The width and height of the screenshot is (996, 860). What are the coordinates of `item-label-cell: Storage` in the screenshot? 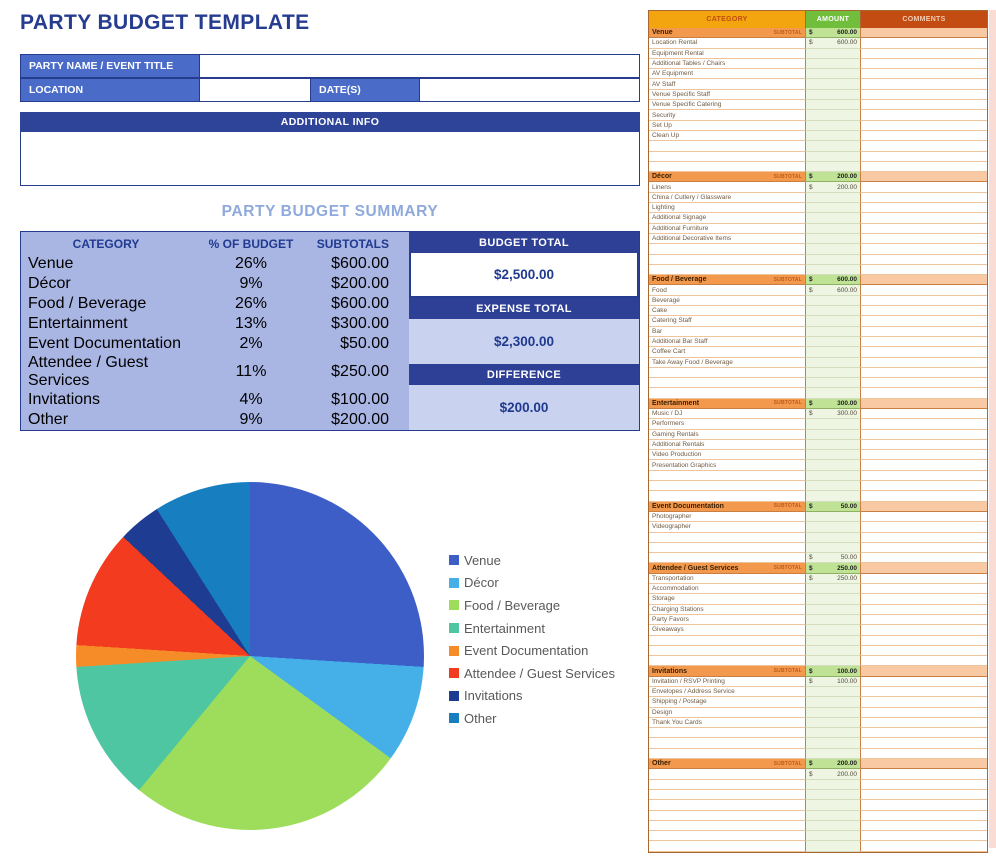 It's located at (727, 599).